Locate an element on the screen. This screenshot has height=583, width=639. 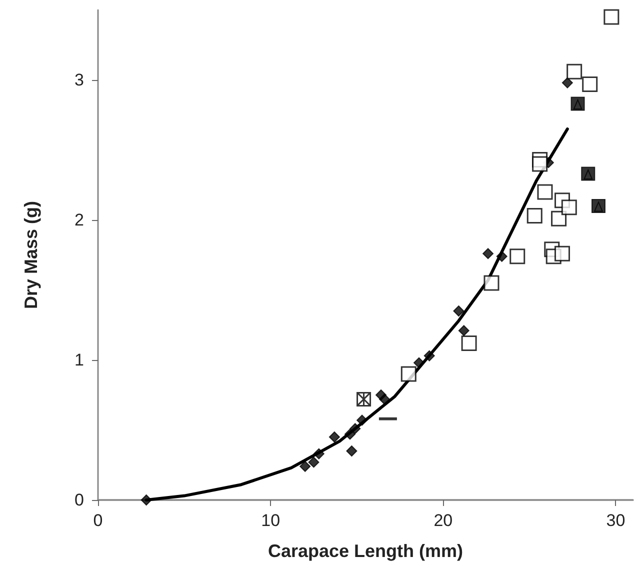
y-tick-label: 3 is located at coordinates (79, 80).